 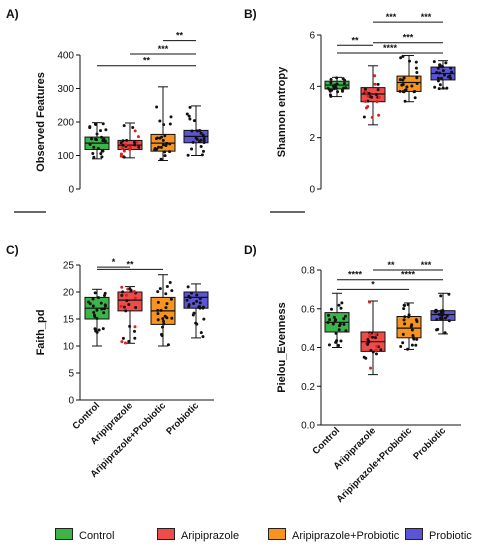 I want to click on panel-3-ytick-label: 25, so click(x=69, y=266).